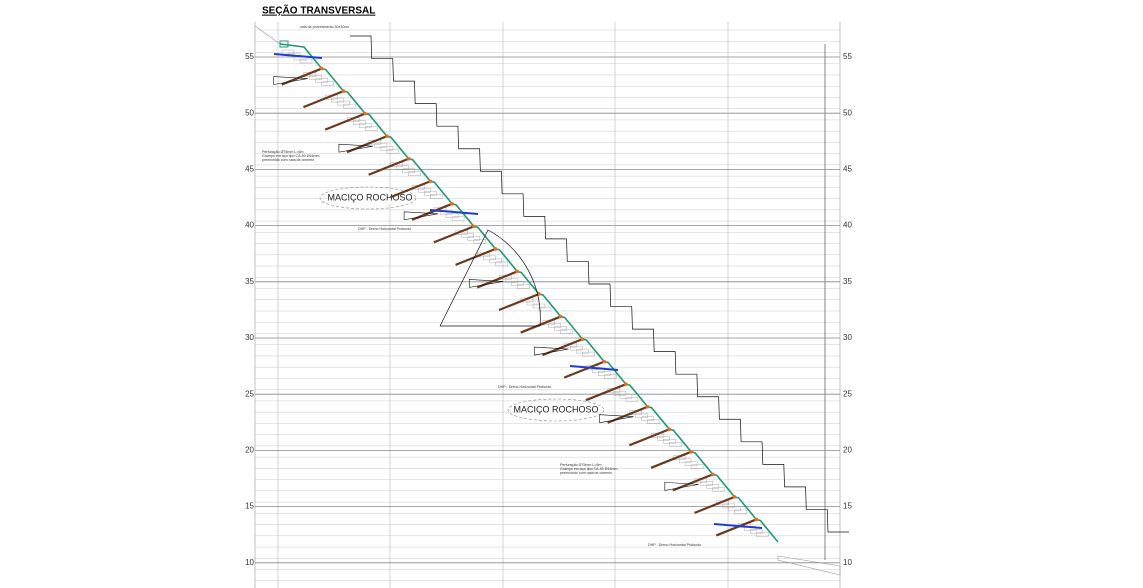 Image resolution: width=1143 pixels, height=588 pixels. Describe the element at coordinates (809, 565) in the screenshot. I see `toe` at that location.